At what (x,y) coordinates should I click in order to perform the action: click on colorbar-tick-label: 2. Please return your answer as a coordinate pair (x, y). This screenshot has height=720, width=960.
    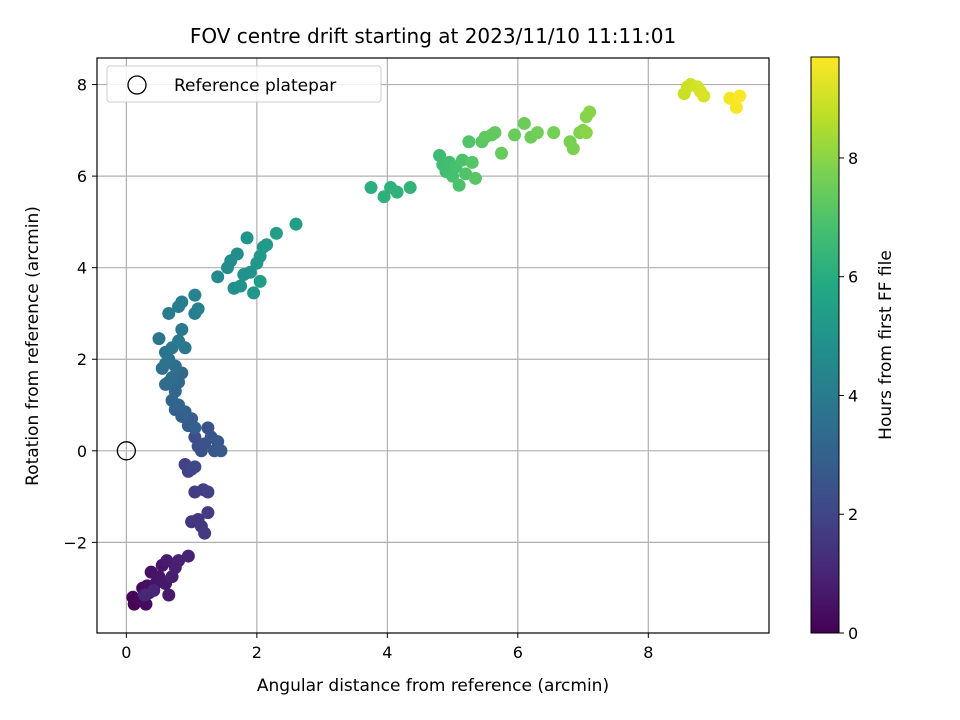
    Looking at the image, I should click on (853, 514).